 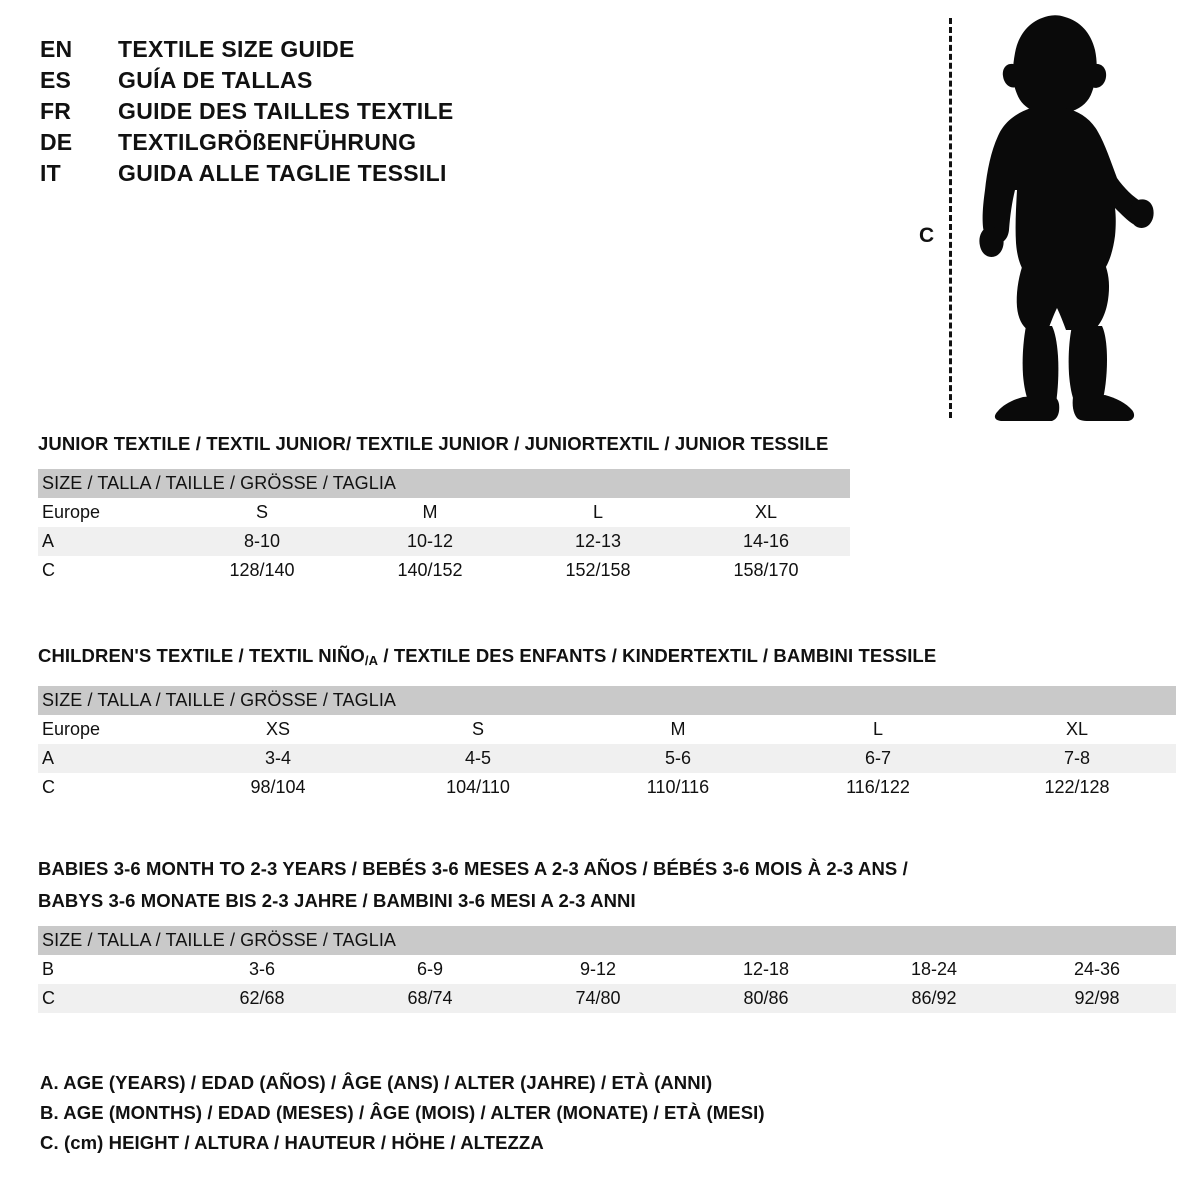 I want to click on language-row-de: DE TEXTILGRÖßENFÜHRUNG, so click(x=340, y=142).